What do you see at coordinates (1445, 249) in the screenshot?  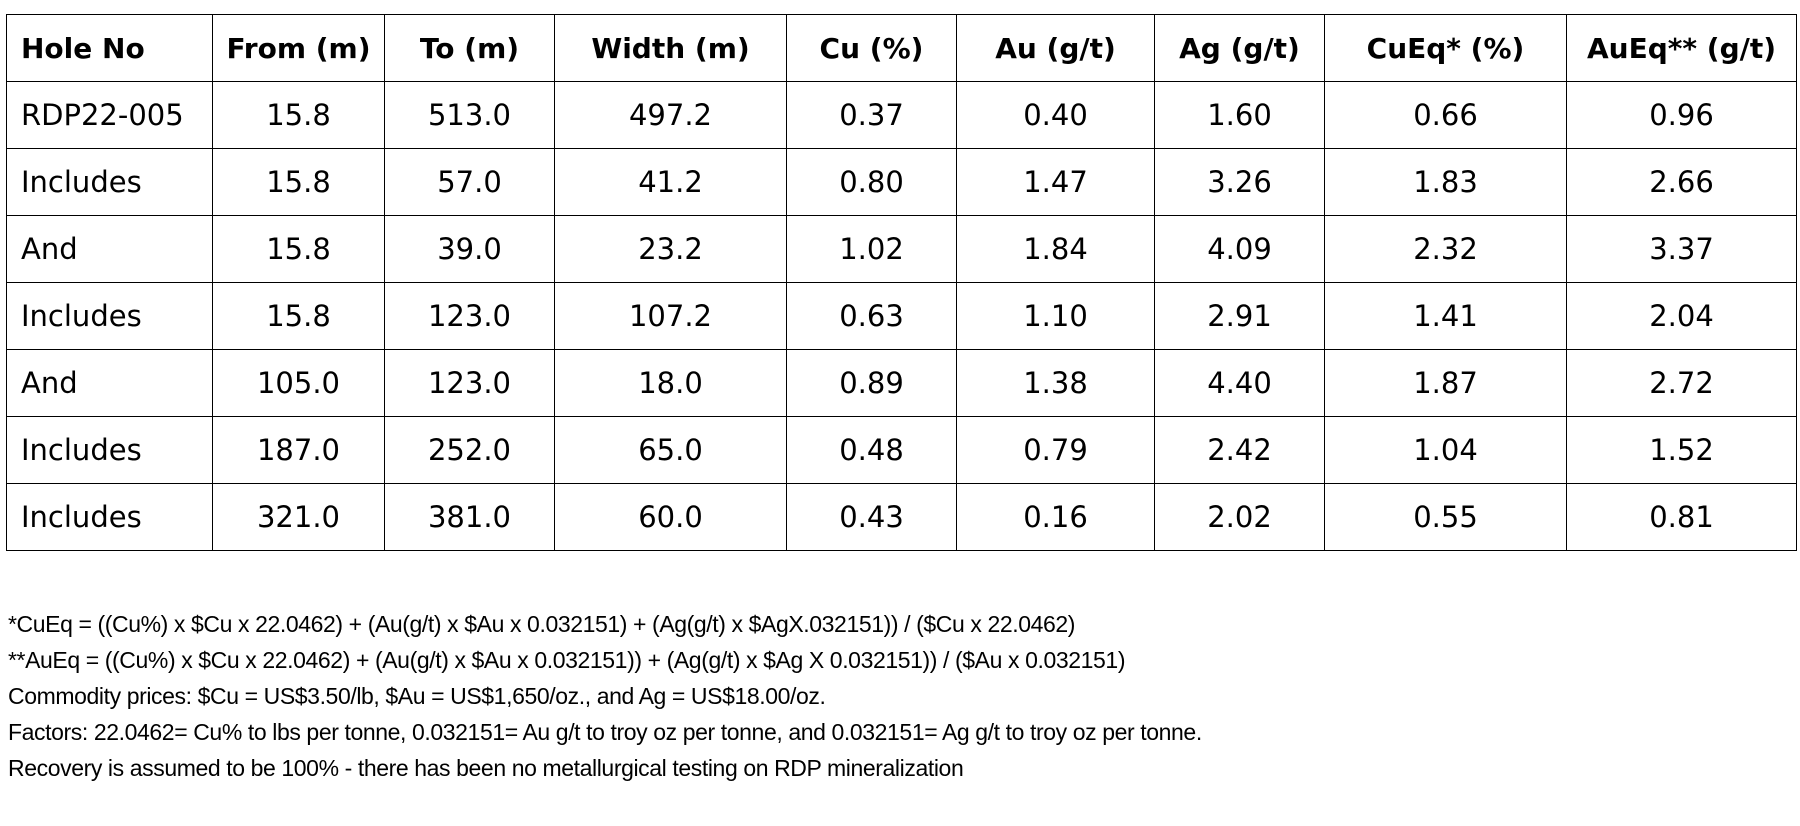 I see `cell-cueq: 2.32` at bounding box center [1445, 249].